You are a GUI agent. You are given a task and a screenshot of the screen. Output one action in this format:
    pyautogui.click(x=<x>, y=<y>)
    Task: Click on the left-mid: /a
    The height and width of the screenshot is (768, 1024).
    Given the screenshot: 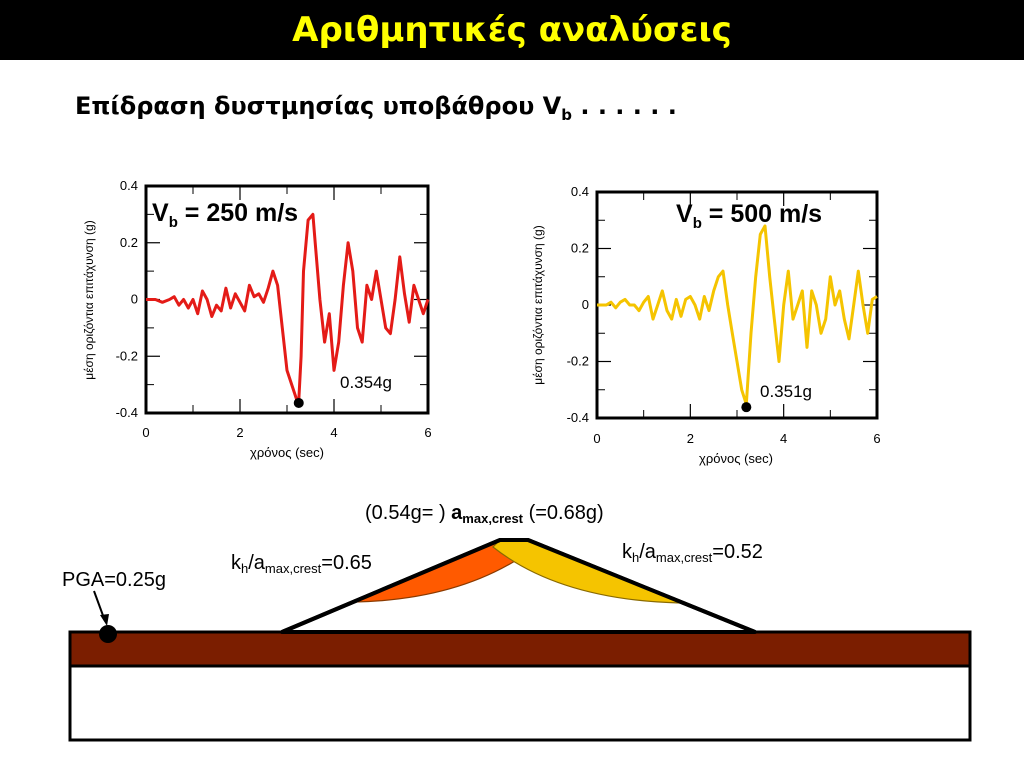 What is the action you would take?
    pyautogui.click(x=257, y=563)
    